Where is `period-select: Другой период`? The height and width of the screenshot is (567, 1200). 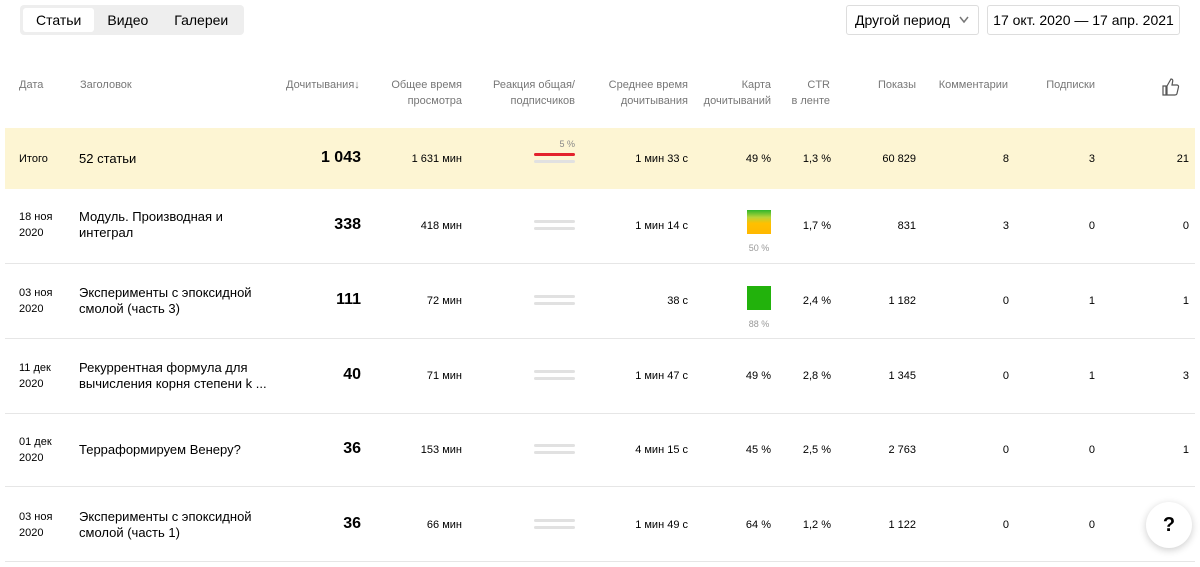 period-select: Другой период is located at coordinates (912, 20).